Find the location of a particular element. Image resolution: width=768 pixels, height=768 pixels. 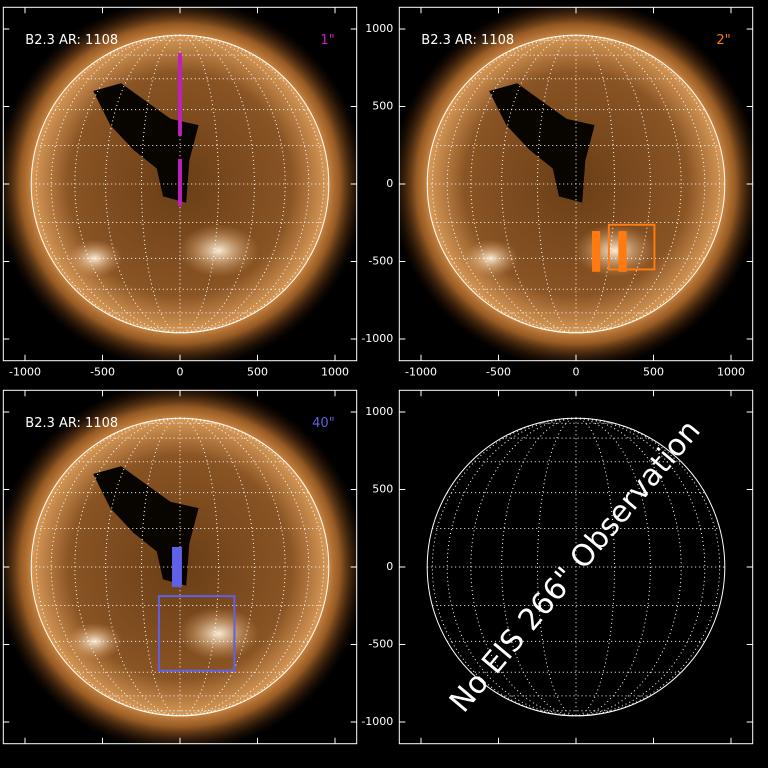

slit-label: 2" is located at coordinates (723, 40).